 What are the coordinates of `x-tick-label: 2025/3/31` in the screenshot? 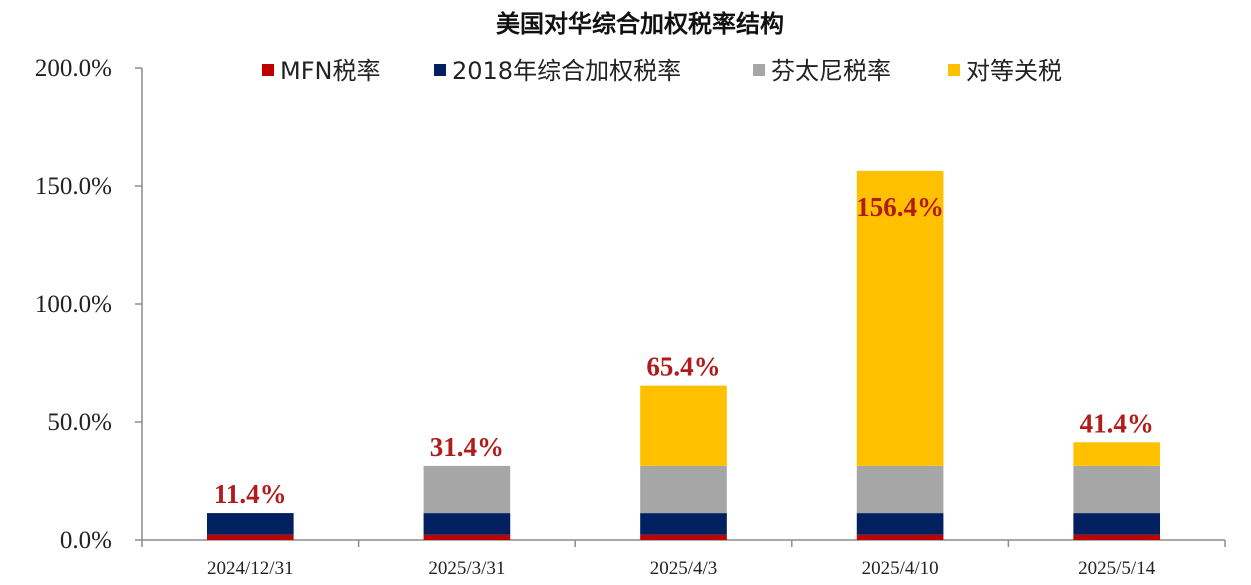 It's located at (466, 568).